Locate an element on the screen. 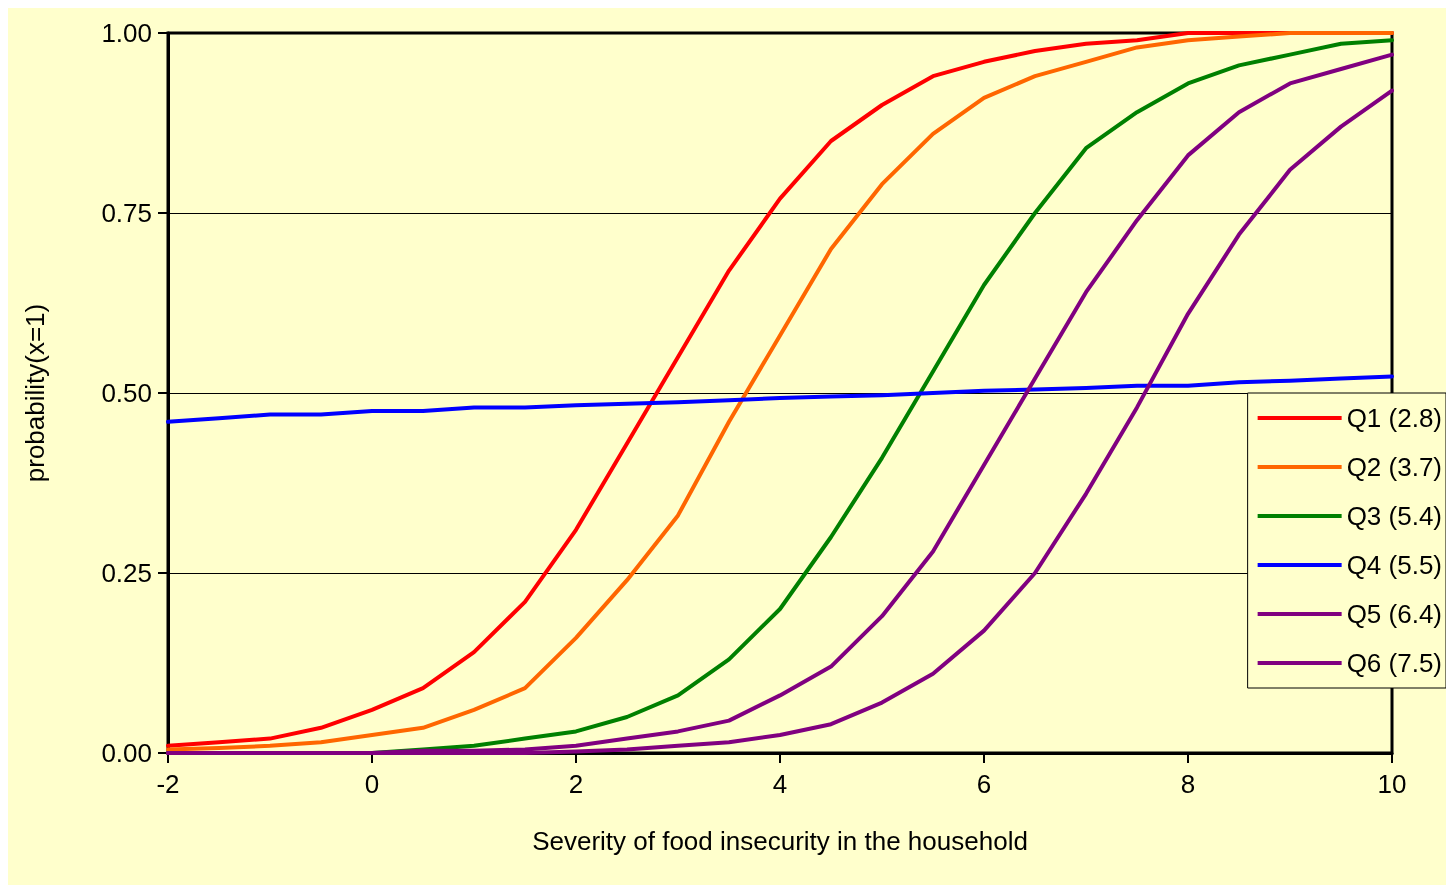  x-tick-label: -2 is located at coordinates (168, 784).